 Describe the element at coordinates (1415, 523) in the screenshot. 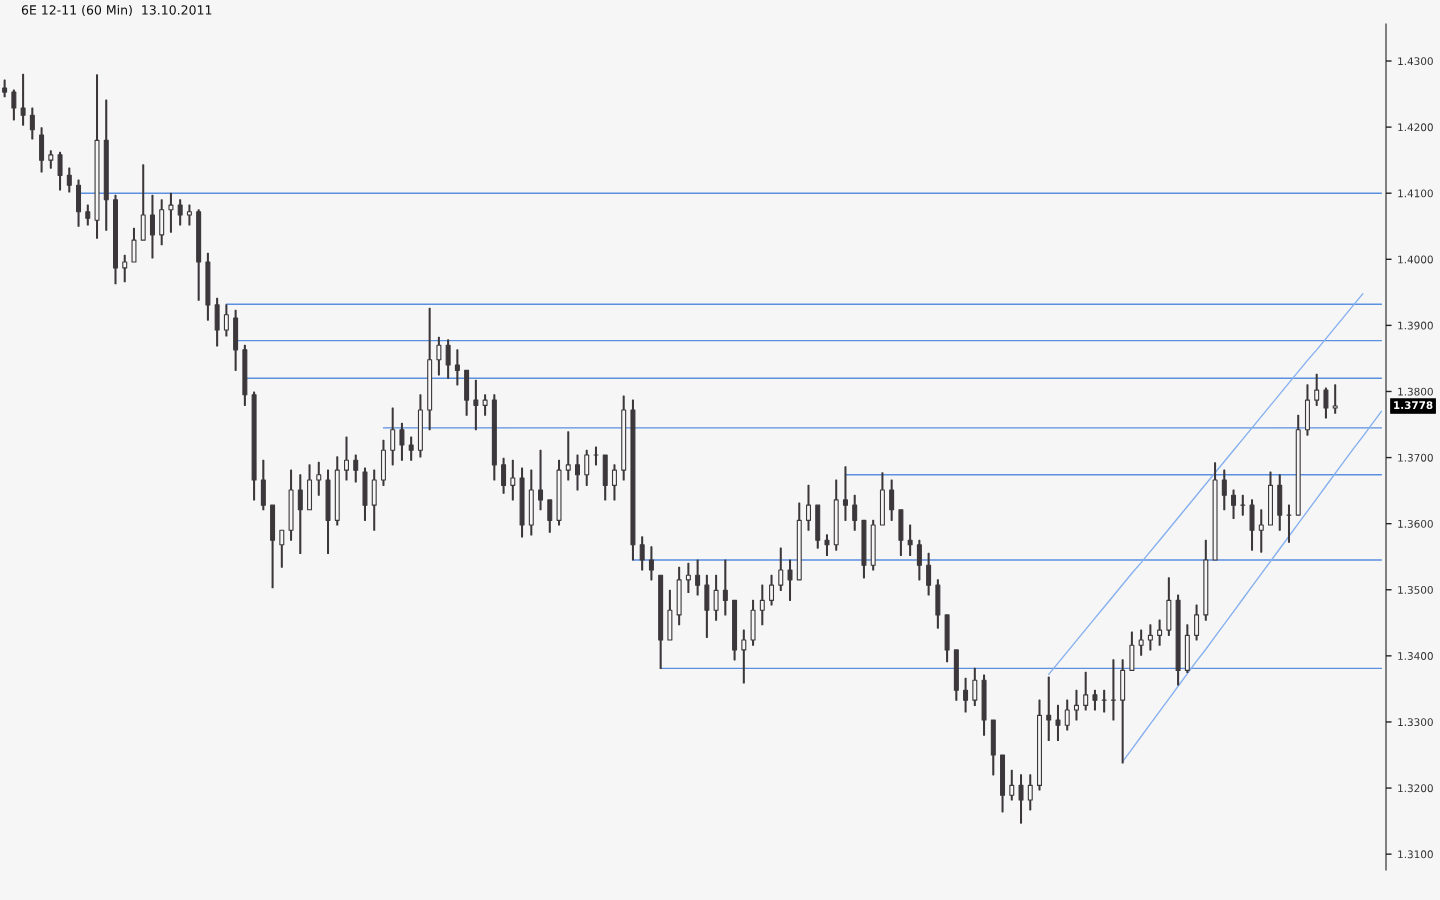

I see `y-tick-label: 1.3600` at that location.